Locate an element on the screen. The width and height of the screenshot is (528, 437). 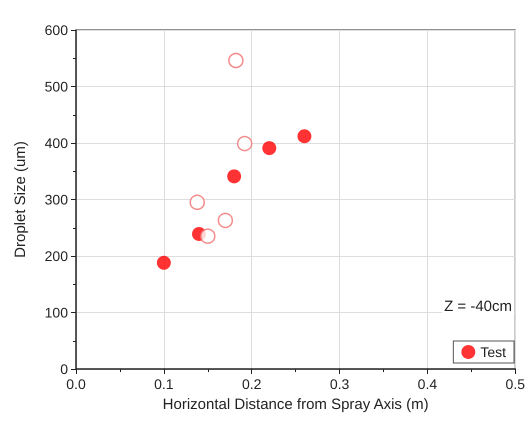
x-axis-title: Horizontal Distance from Spray Axis (m) is located at coordinates (295, 404).